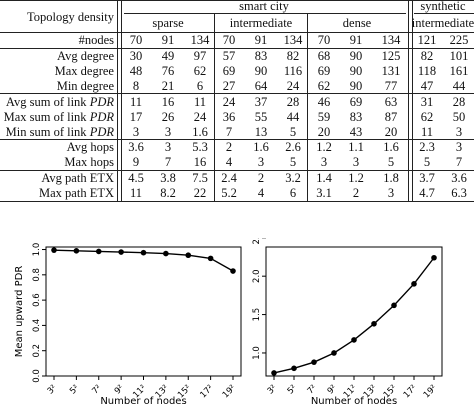 This screenshot has width=474, height=412. What do you see at coordinates (85, 56) in the screenshot?
I see `row-label: Avg degree` at bounding box center [85, 56].